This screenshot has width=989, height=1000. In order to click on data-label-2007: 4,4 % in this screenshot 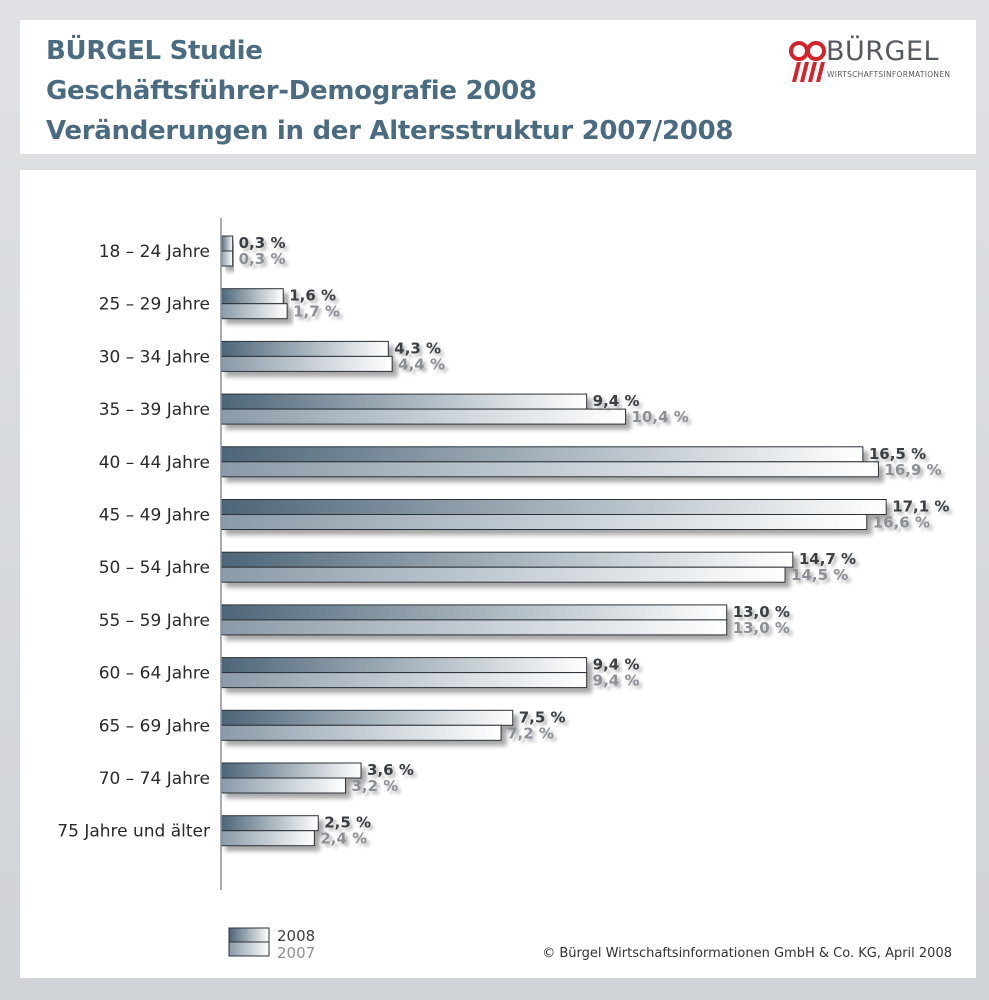, I will do `click(421, 364)`.